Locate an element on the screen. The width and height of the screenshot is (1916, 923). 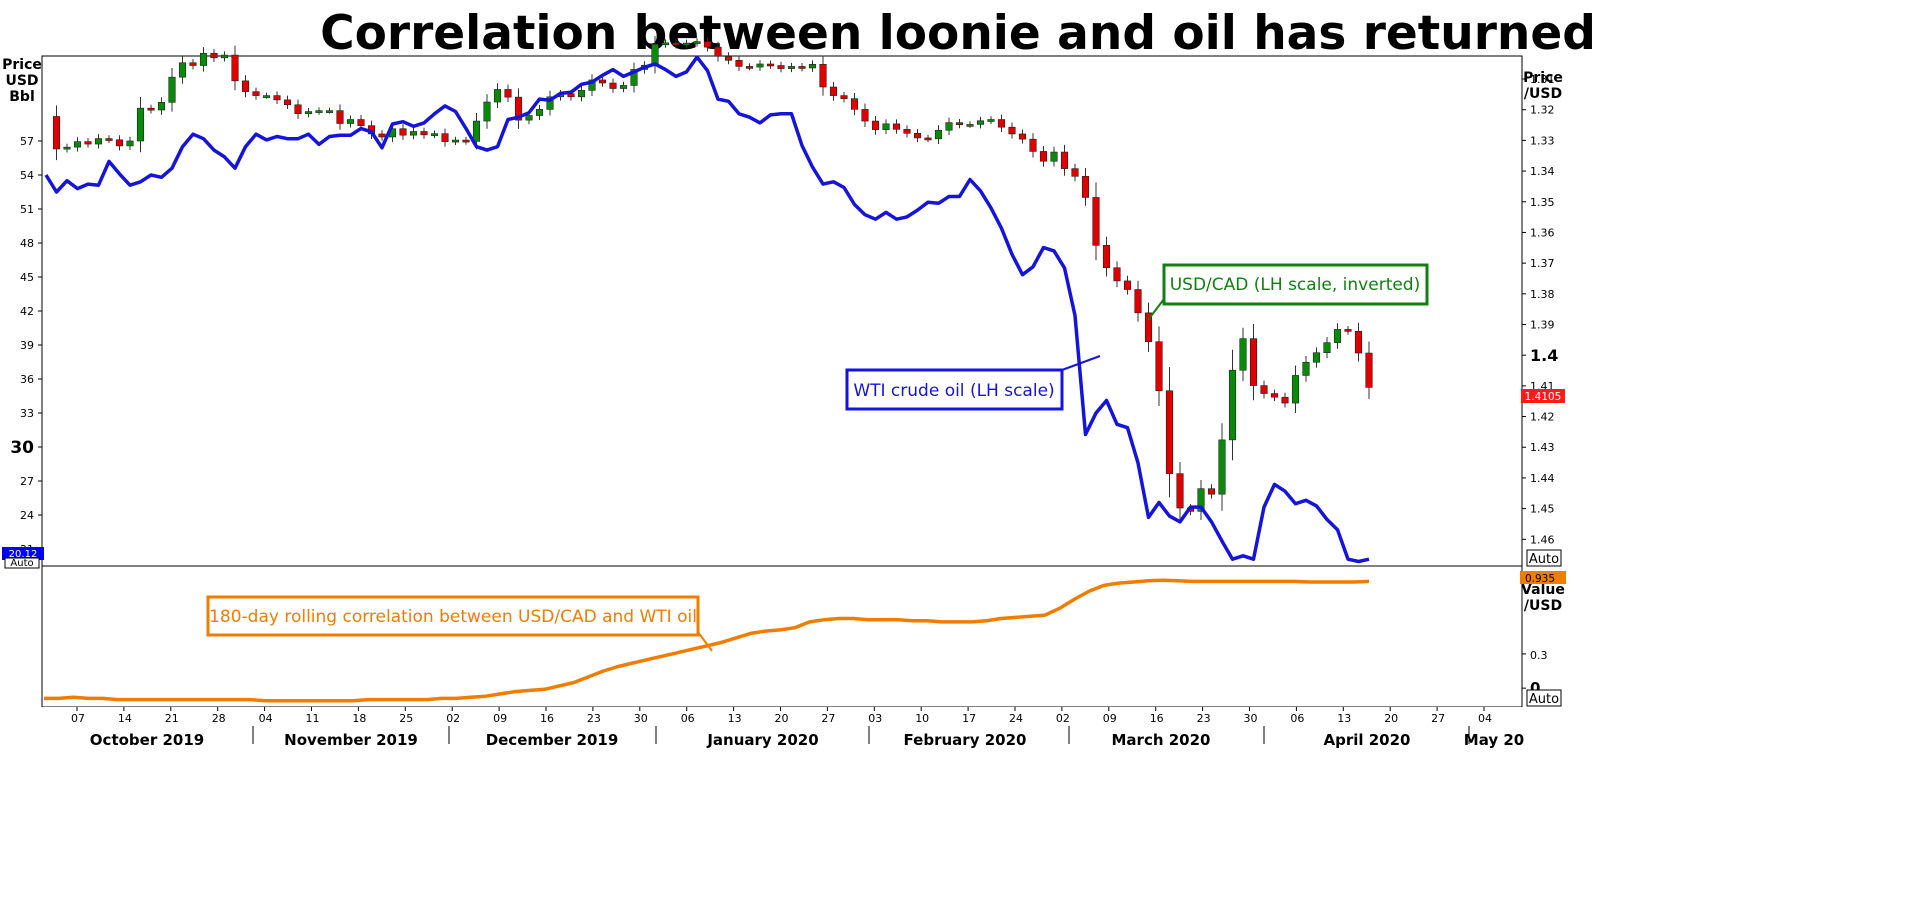
correlation-callout-box is located at coordinates (453, 616).